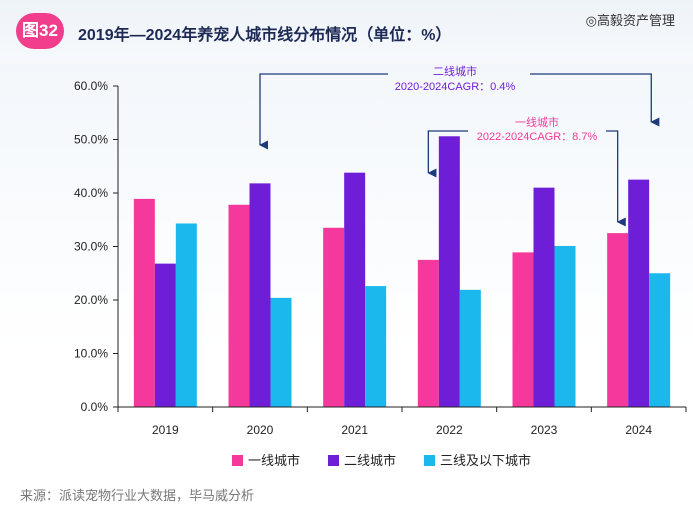 This screenshot has width=693, height=517. I want to click on cagr-arrow-tier2-left, so click(323, 111).